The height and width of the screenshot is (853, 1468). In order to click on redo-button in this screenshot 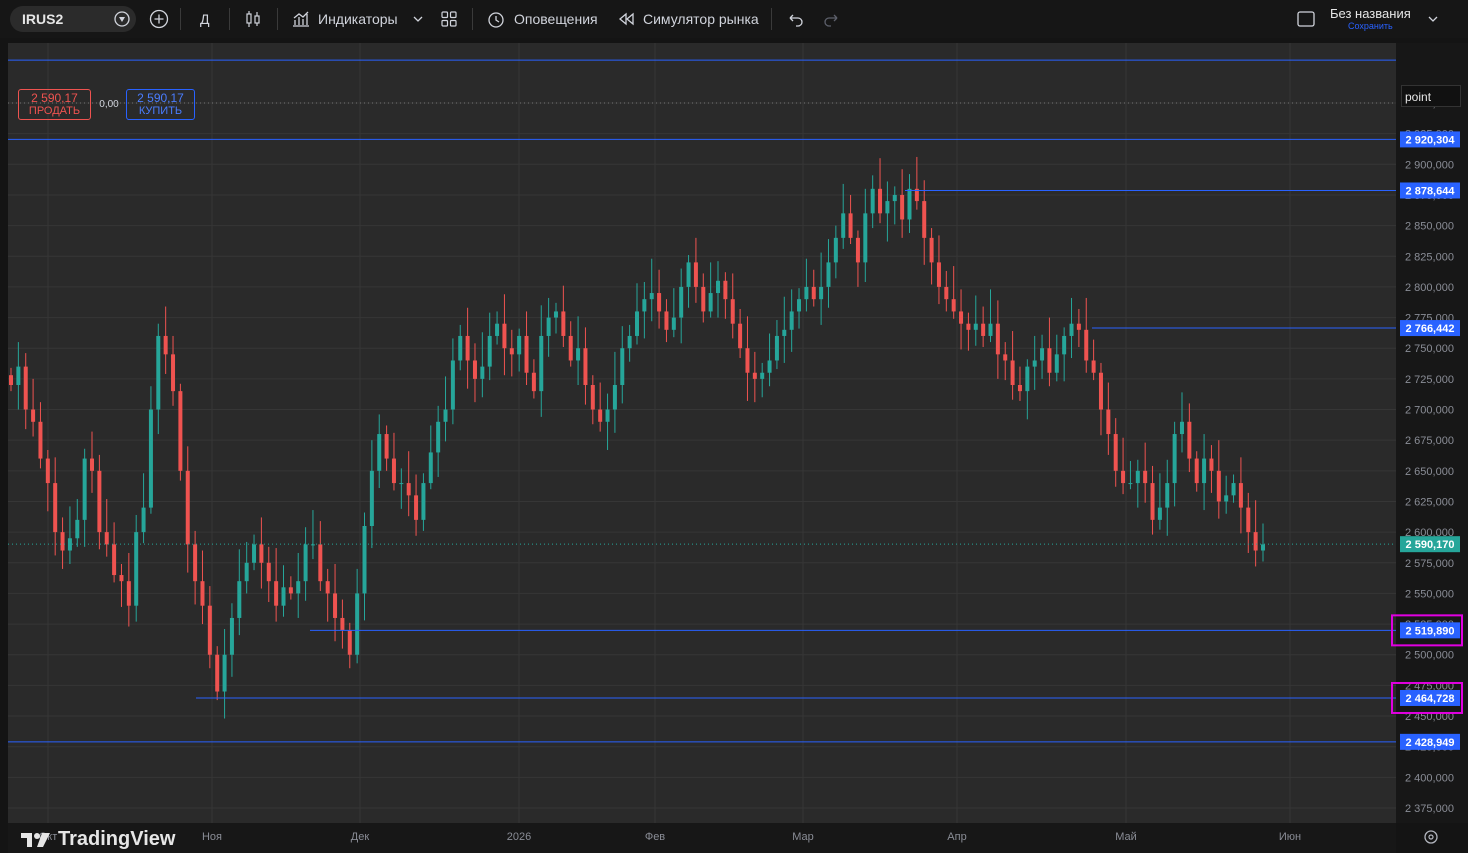, I will do `click(832, 19)`.